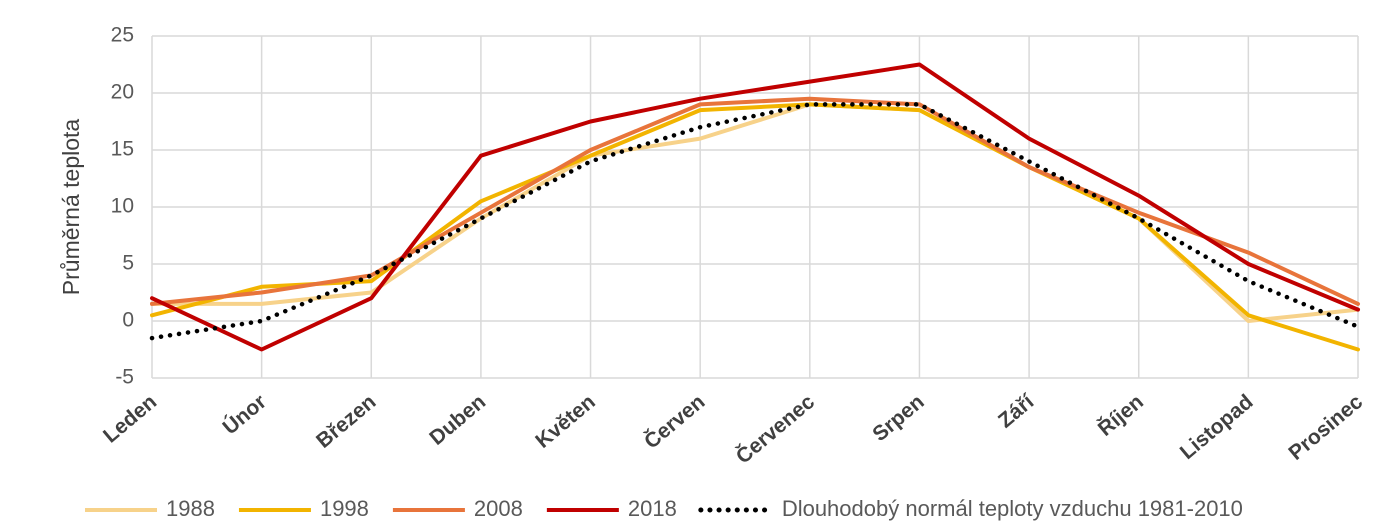 The height and width of the screenshot is (528, 1373). What do you see at coordinates (130, 418) in the screenshot?
I see `x-category-label: Leden` at bounding box center [130, 418].